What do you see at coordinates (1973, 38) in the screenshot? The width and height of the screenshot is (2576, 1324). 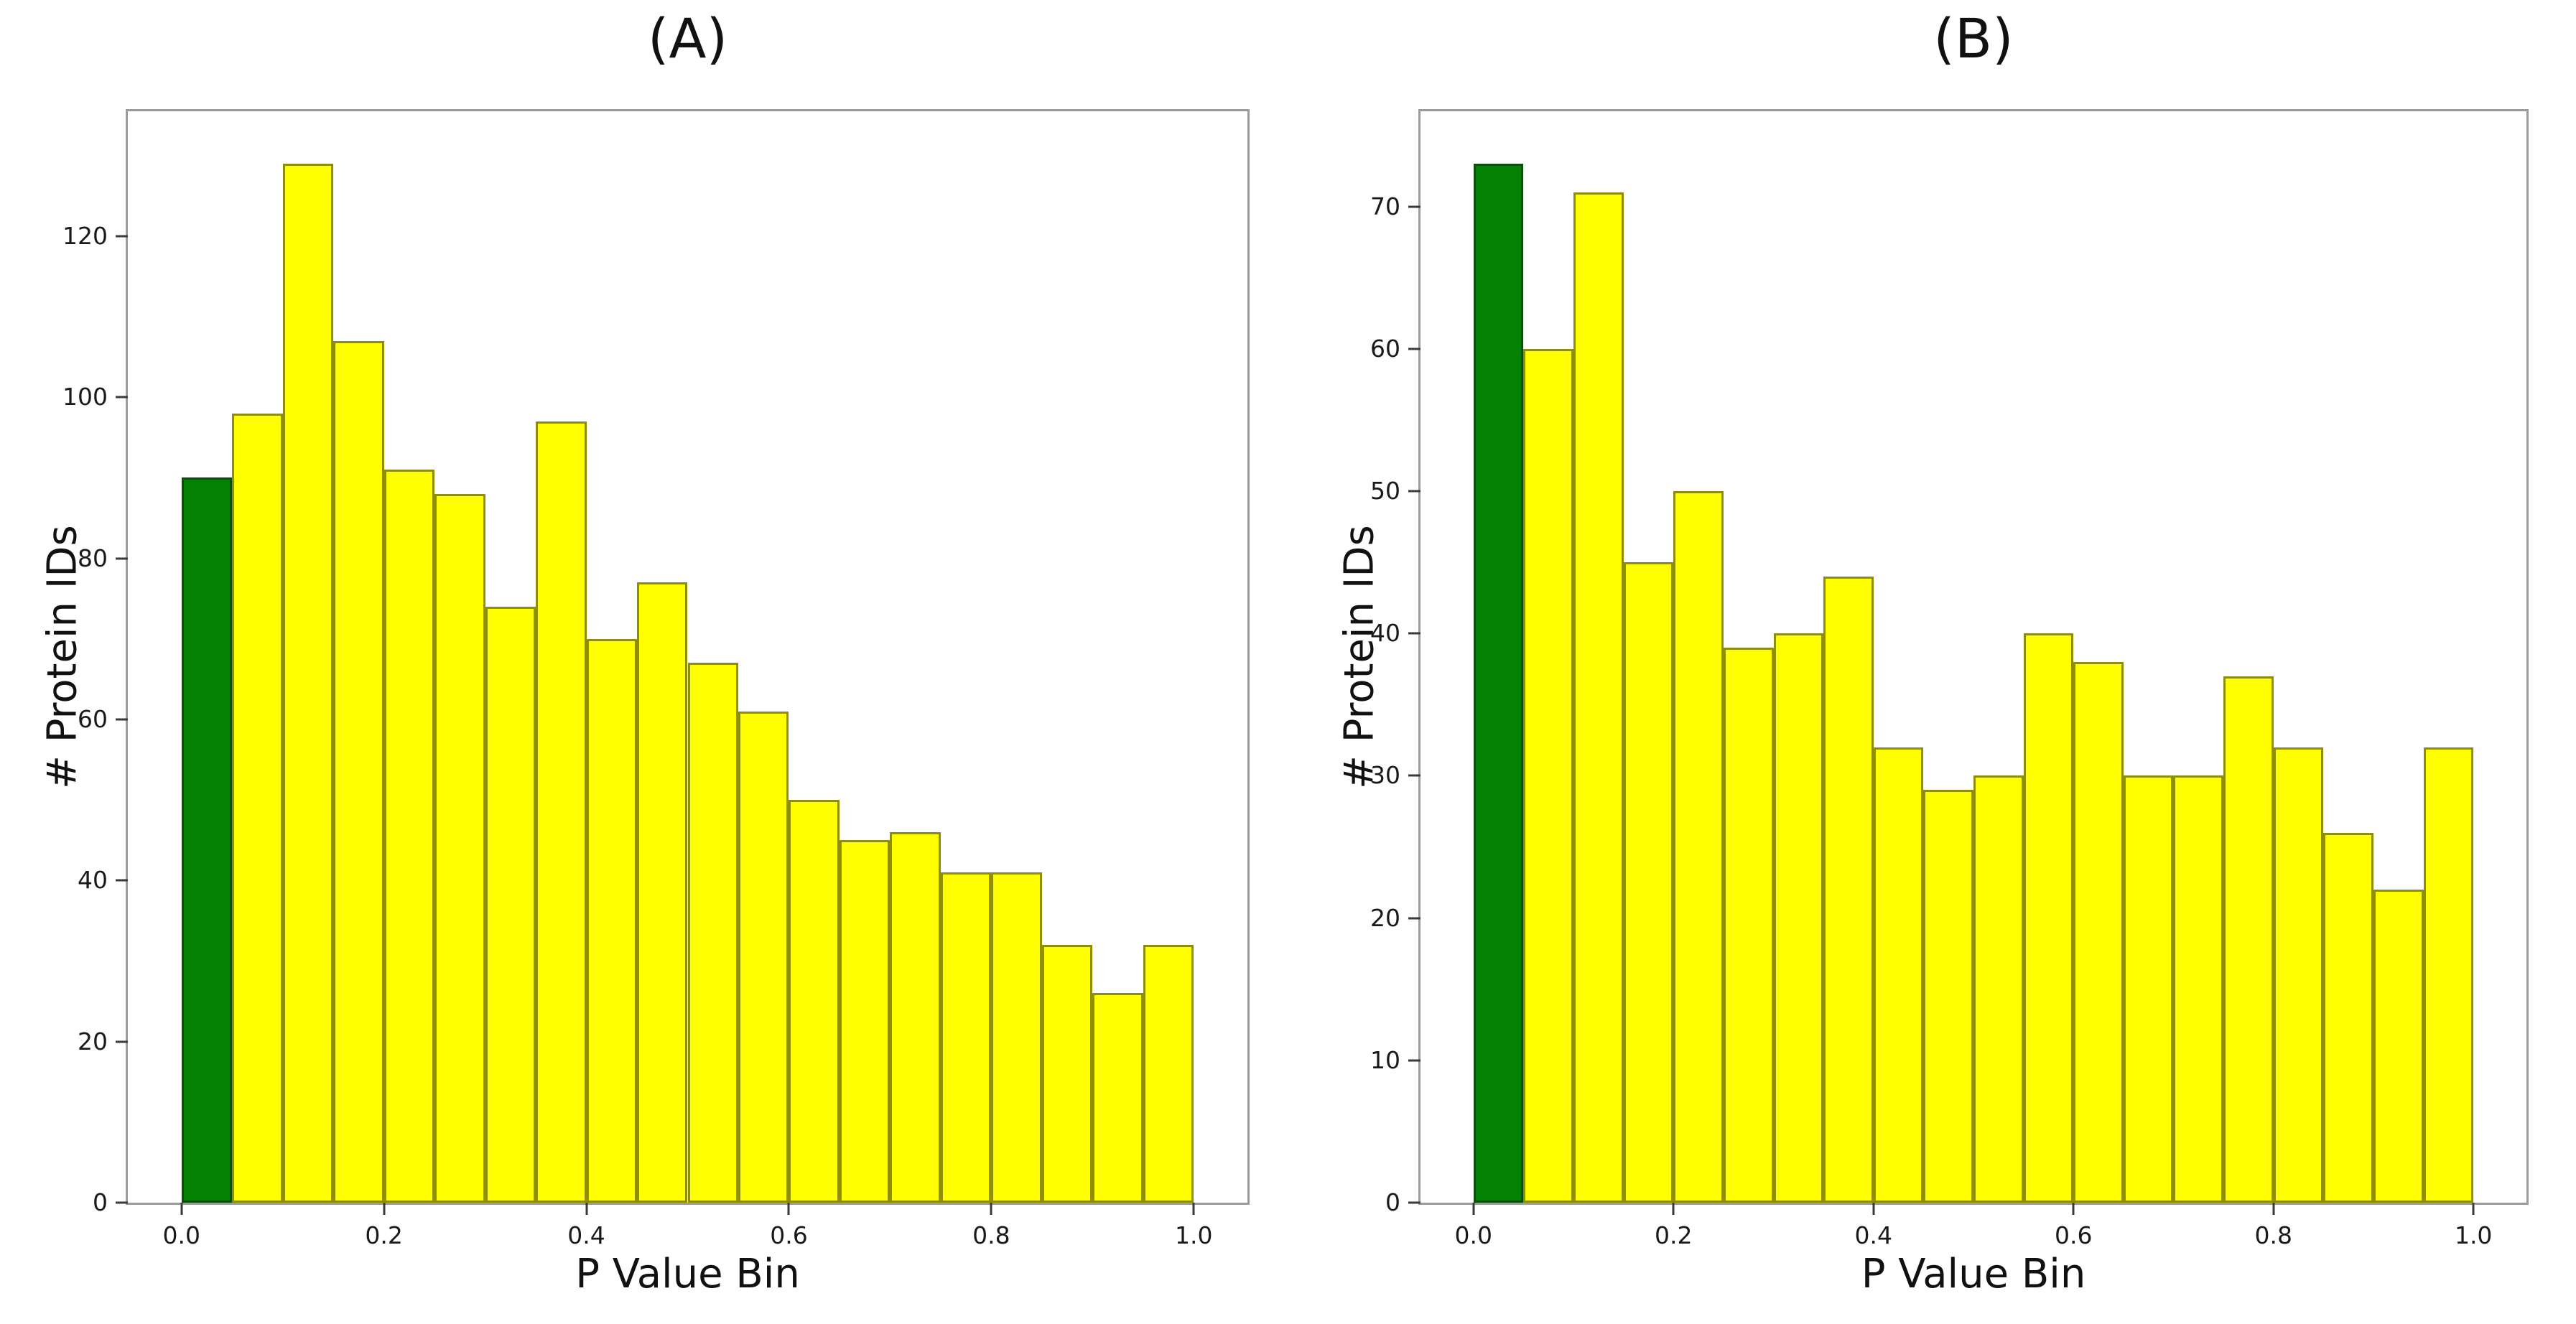 I see `chart-title: (B)` at bounding box center [1973, 38].